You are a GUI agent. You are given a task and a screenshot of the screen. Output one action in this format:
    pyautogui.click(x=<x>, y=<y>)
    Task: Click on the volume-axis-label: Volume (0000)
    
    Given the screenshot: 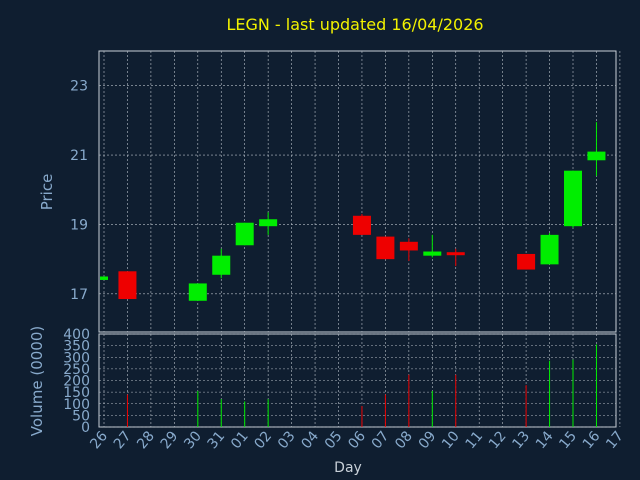 What is the action you would take?
    pyautogui.click(x=37, y=381)
    